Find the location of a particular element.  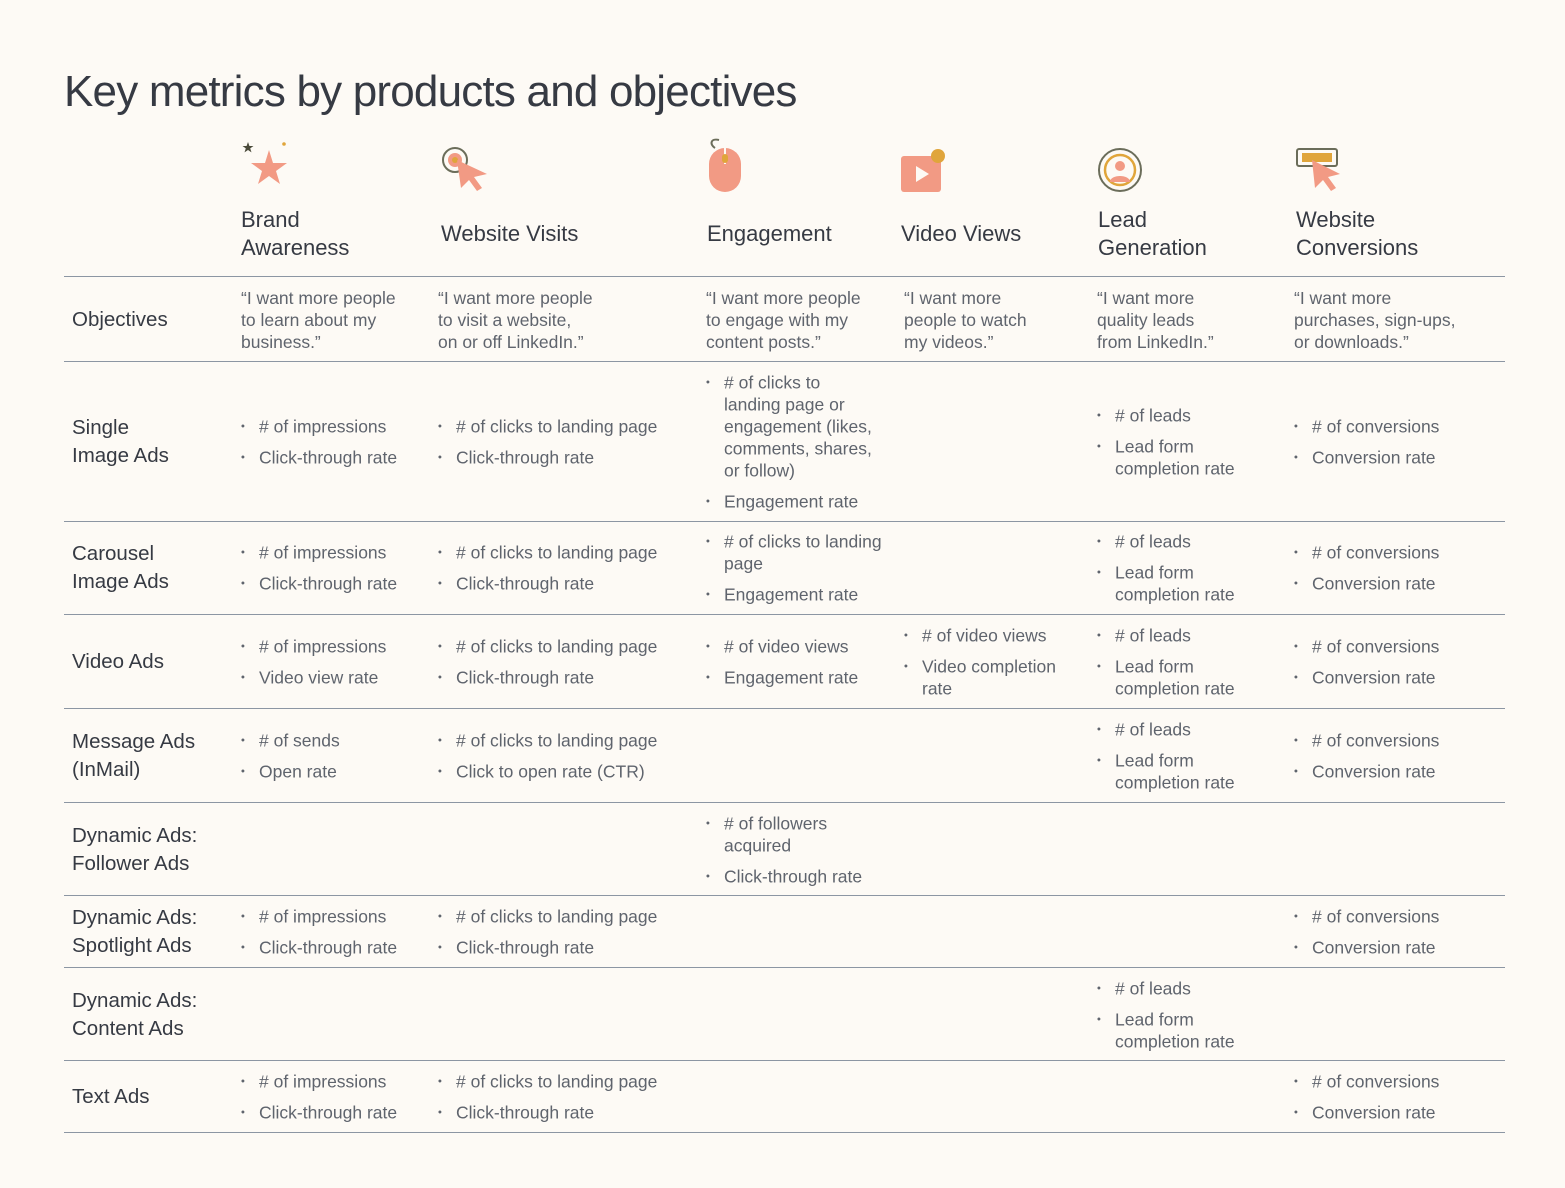

column-header-website-conversions: Website Conversions is located at coordinates (1357, 198).